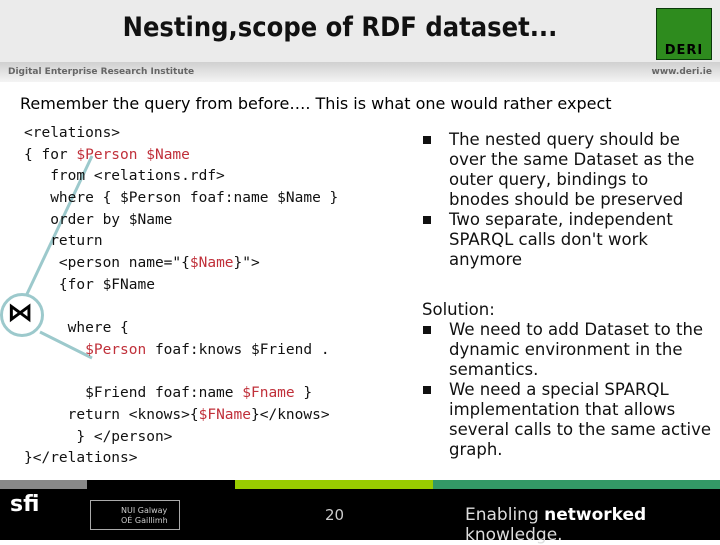 The height and width of the screenshot is (545, 720). I want to click on code-text: { for, so click(50, 154).